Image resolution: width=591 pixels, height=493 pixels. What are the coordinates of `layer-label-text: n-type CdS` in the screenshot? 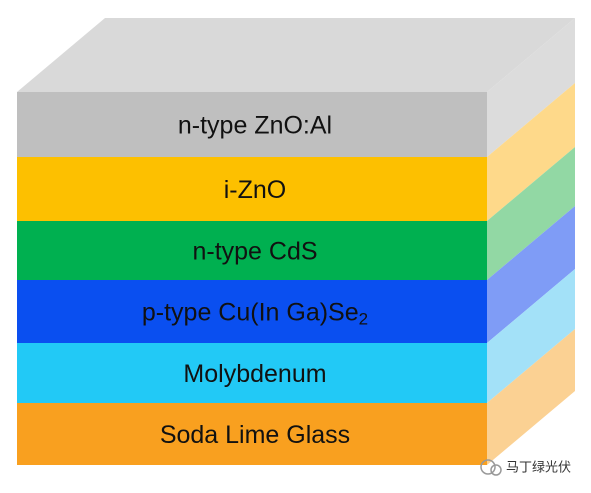 It's located at (254, 251).